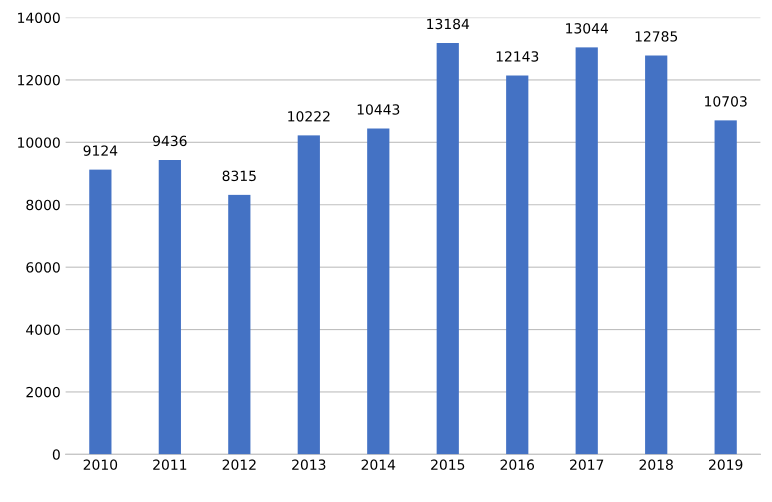  Describe the element at coordinates (43, 392) in the screenshot. I see `y-tick-label: 2000` at that location.